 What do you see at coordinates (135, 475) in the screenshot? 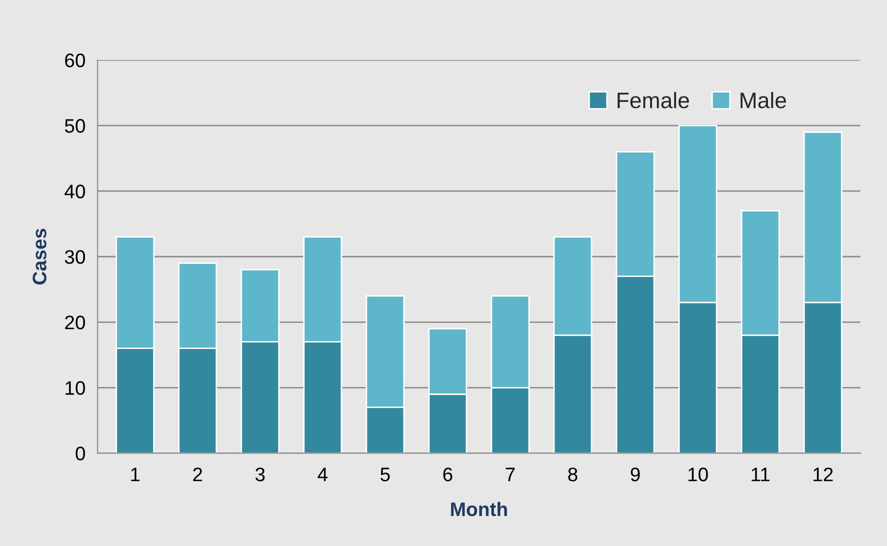
I see `x-tick-label: 1` at bounding box center [135, 475].